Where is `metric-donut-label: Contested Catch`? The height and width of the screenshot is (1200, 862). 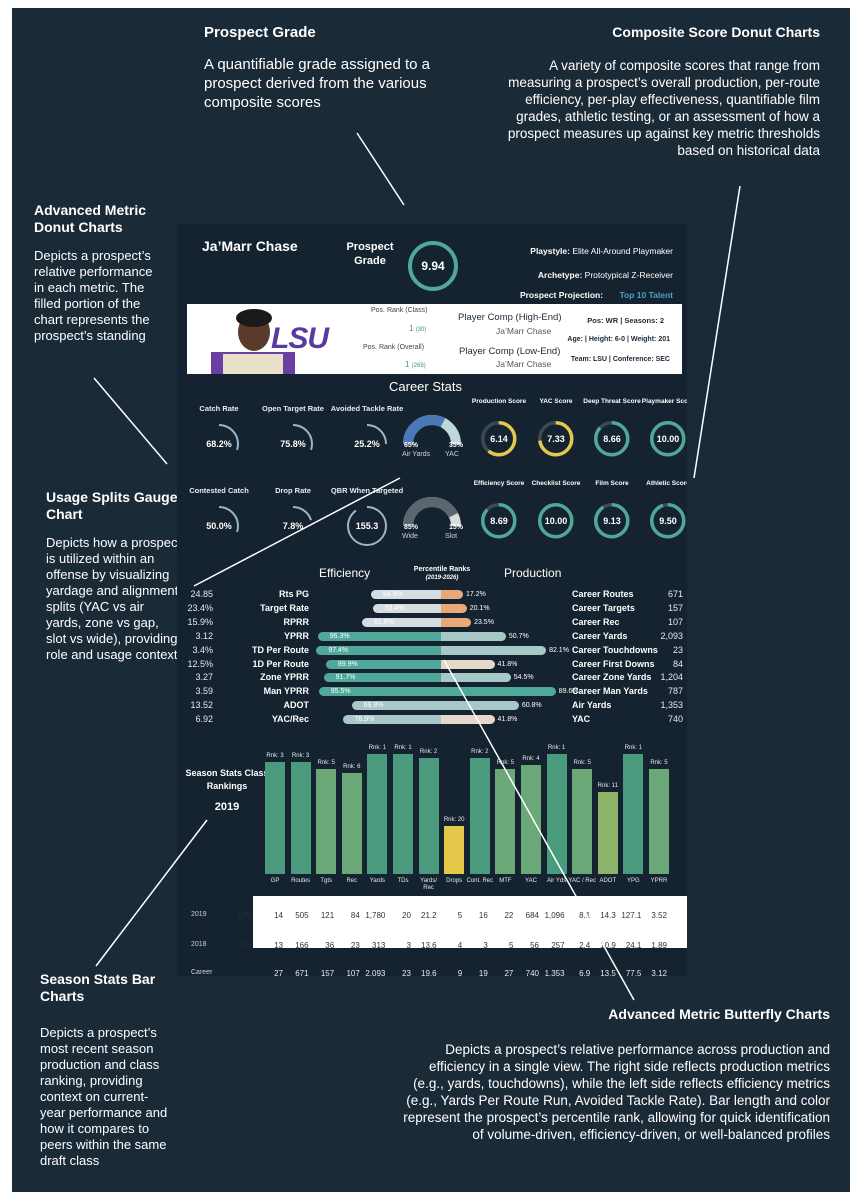 metric-donut-label: Contested Catch is located at coordinates (219, 490).